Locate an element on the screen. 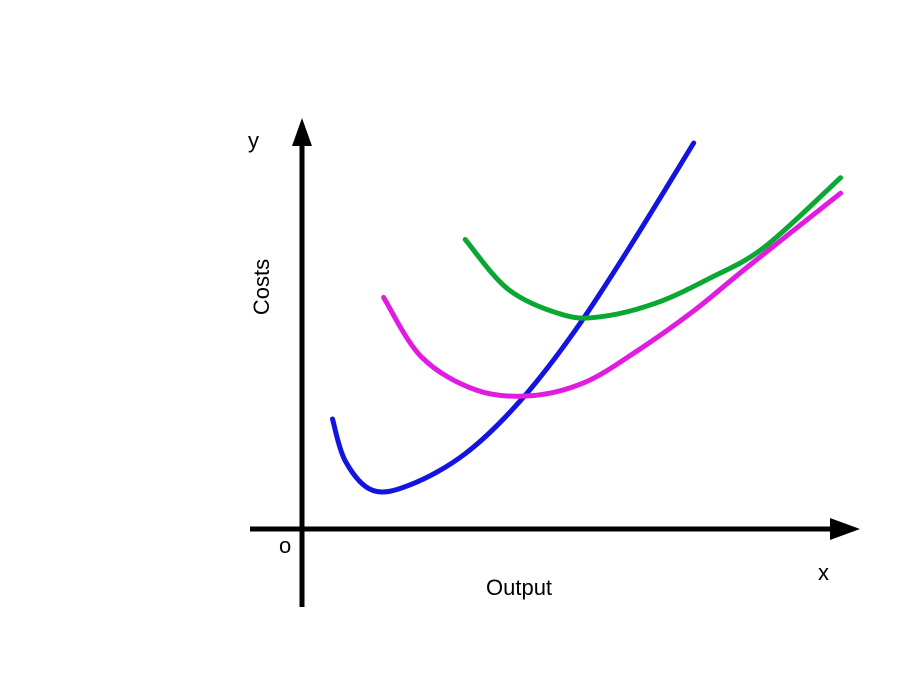 The width and height of the screenshot is (907, 680). y-axis-label: Costs is located at coordinates (261, 287).